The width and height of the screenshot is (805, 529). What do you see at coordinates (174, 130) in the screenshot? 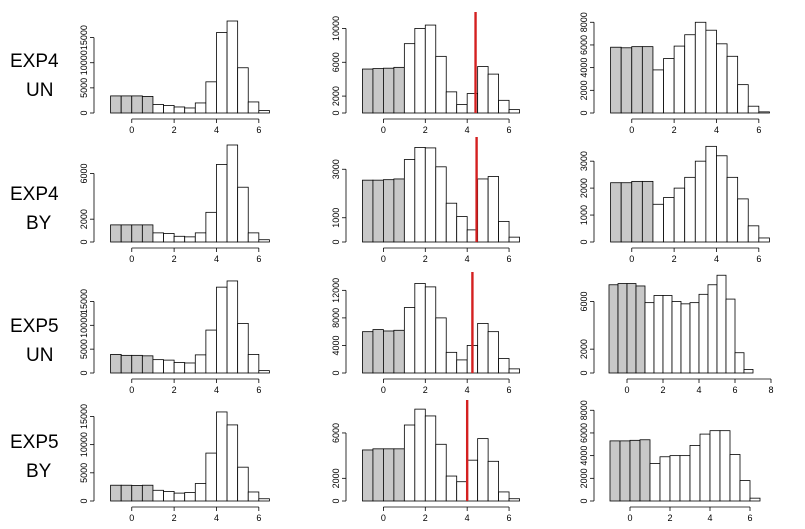
I see `x-tick-label-r1c1-1: 2` at bounding box center [174, 130].